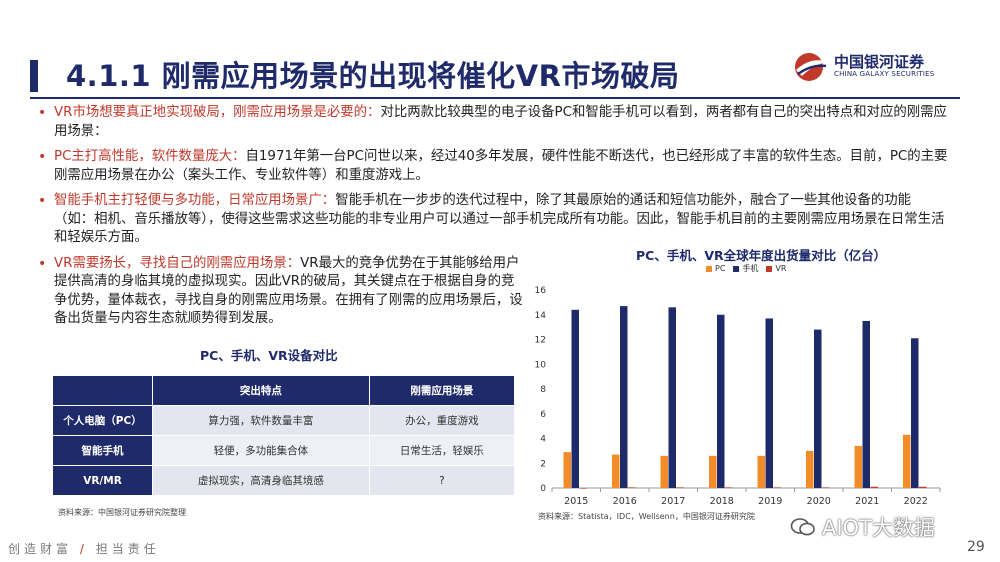  I want to click on table-cell: 虚拟现实，高清身临其境感, so click(261, 480).